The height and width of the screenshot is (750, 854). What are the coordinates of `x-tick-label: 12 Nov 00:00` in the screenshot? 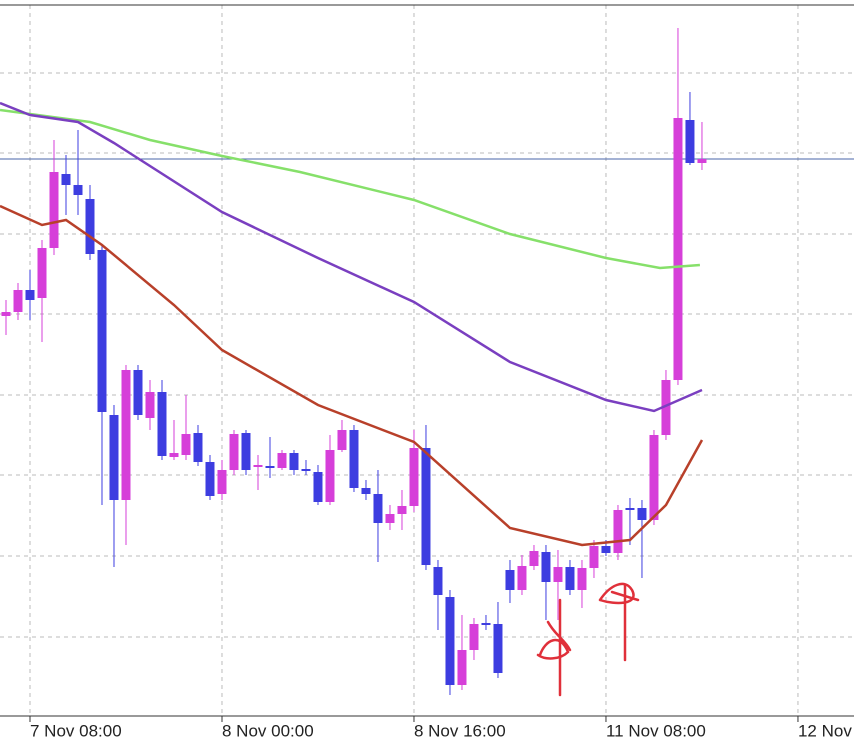 It's located at (826, 730).